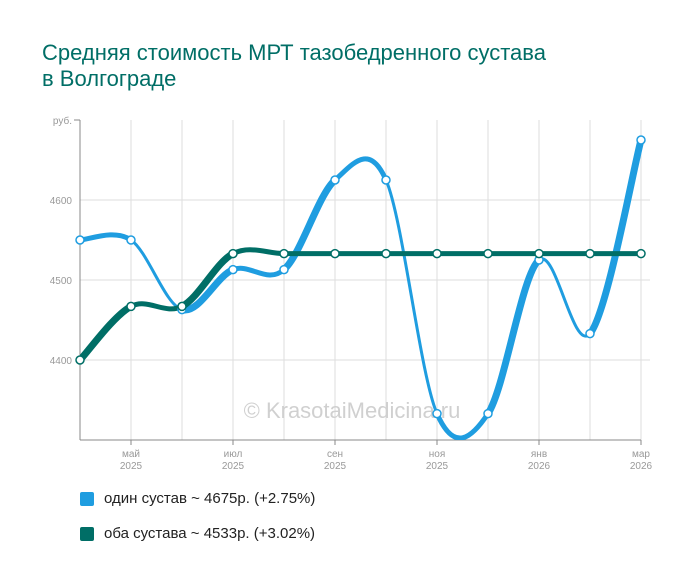  Describe the element at coordinates (210, 533) in the screenshot. I see `legend-label: оба сустава ~ 4533р. (+3.02%)` at that location.